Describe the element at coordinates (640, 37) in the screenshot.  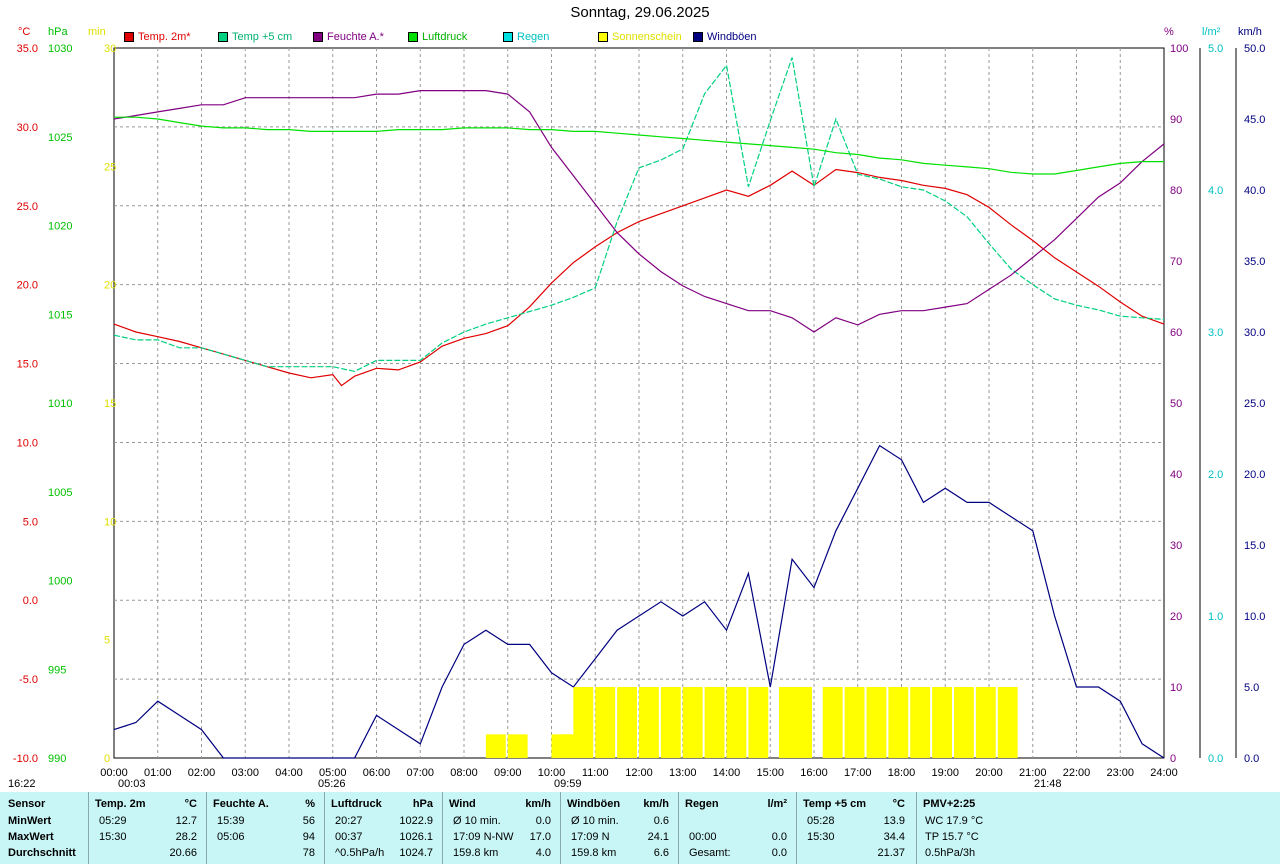
I see `legend-sun: Sonnenschein` at that location.